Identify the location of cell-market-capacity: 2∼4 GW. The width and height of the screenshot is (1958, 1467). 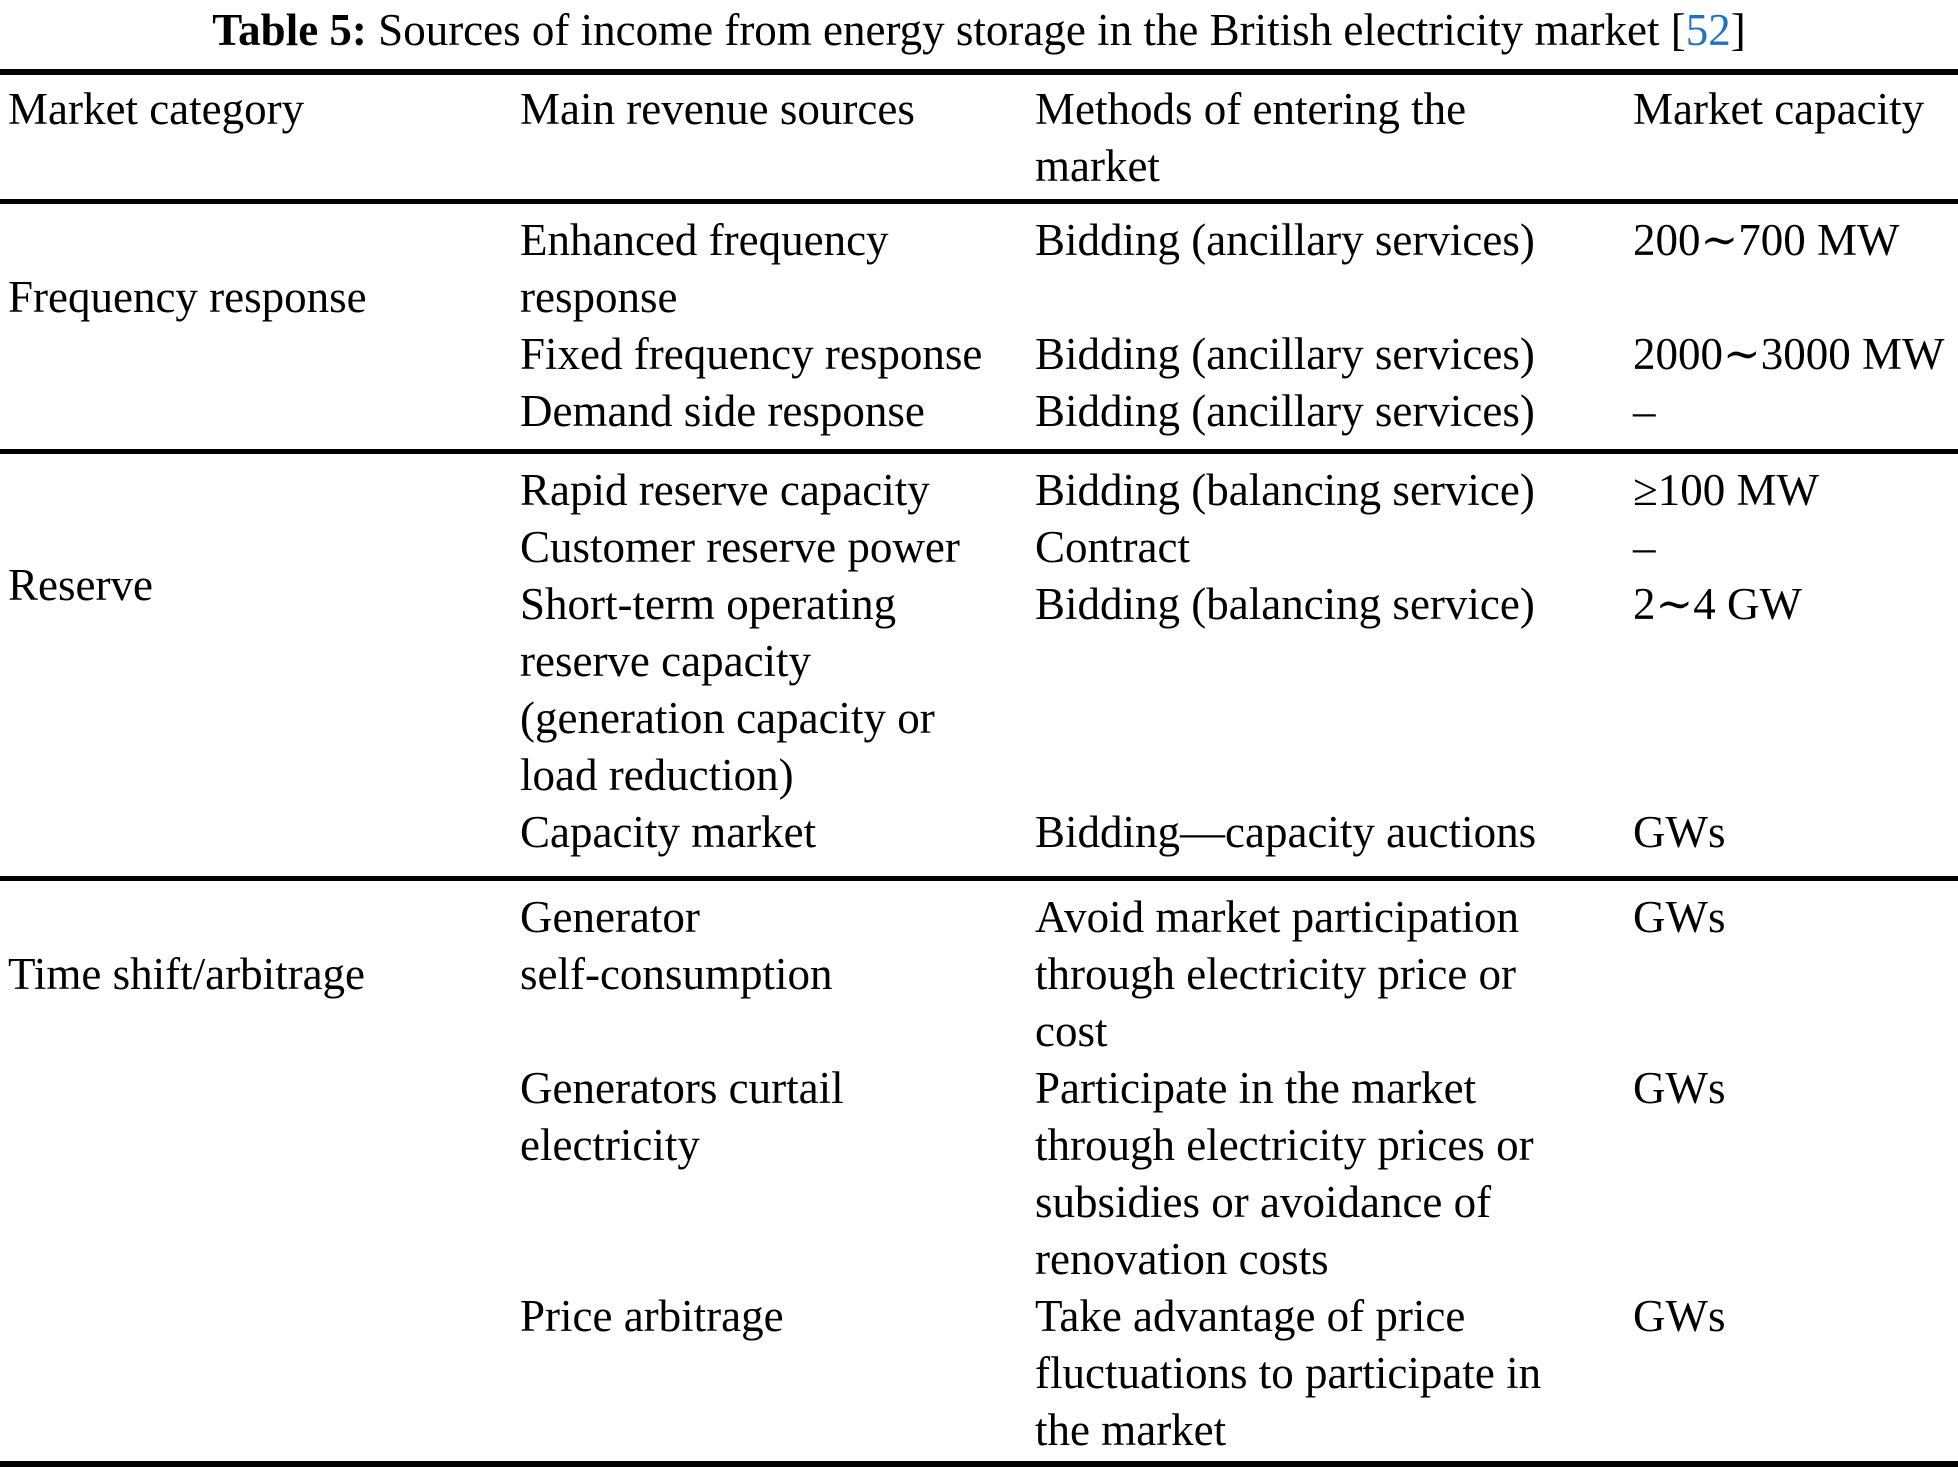
(1717, 604).